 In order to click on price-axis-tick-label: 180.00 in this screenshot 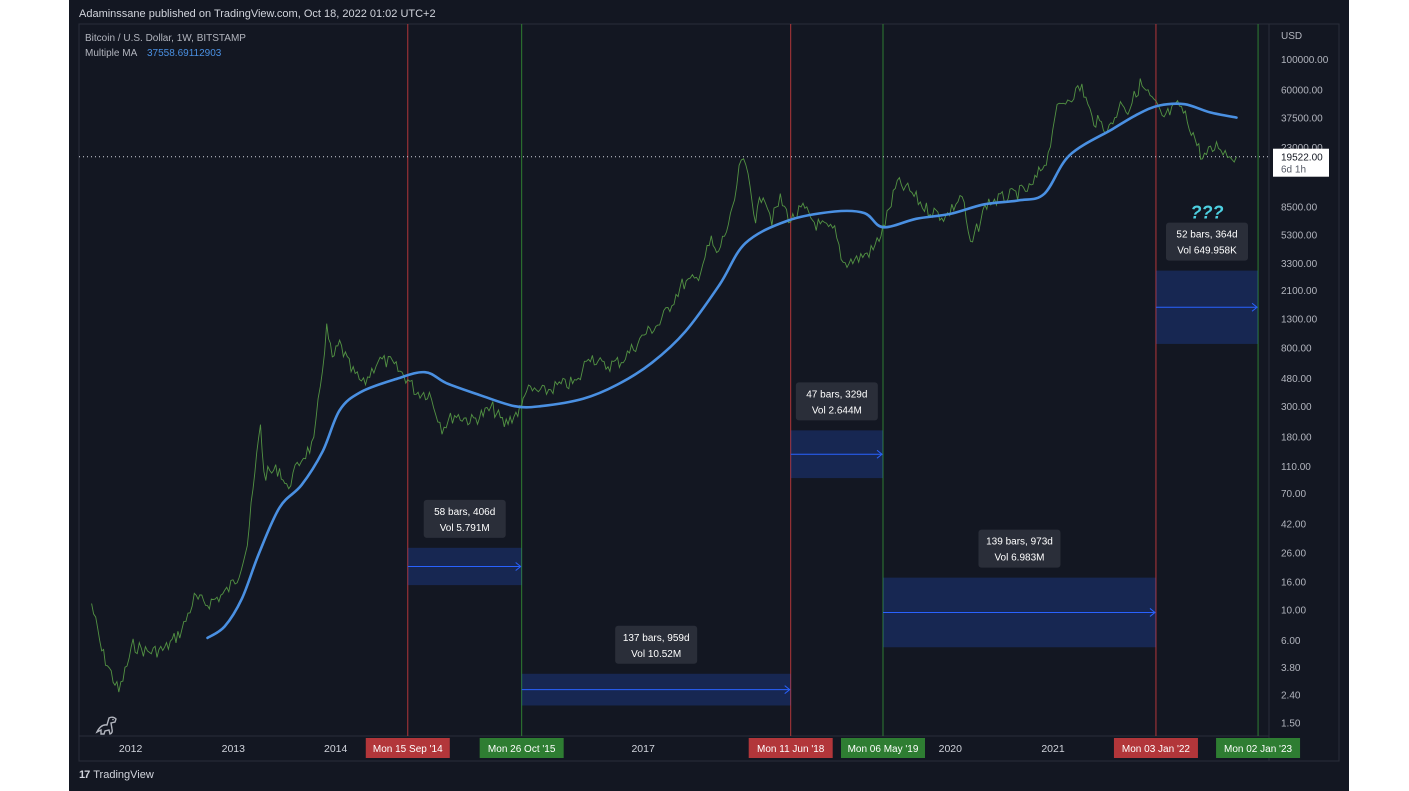, I will do `click(1296, 438)`.